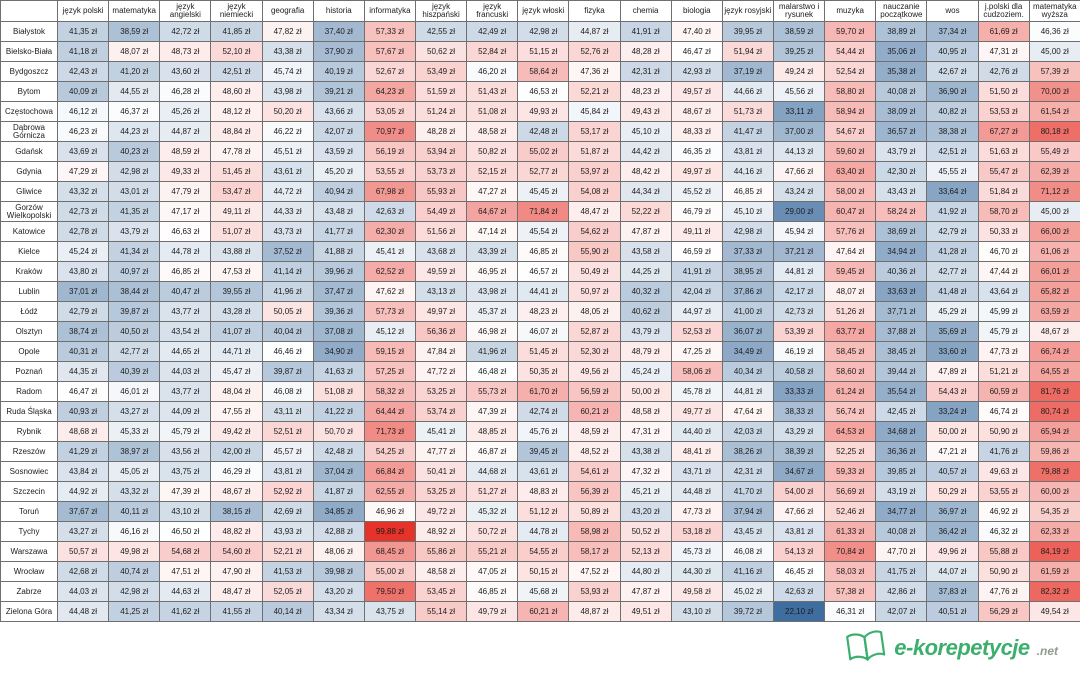  I want to click on price-cell: 40,11 zł, so click(134, 511).